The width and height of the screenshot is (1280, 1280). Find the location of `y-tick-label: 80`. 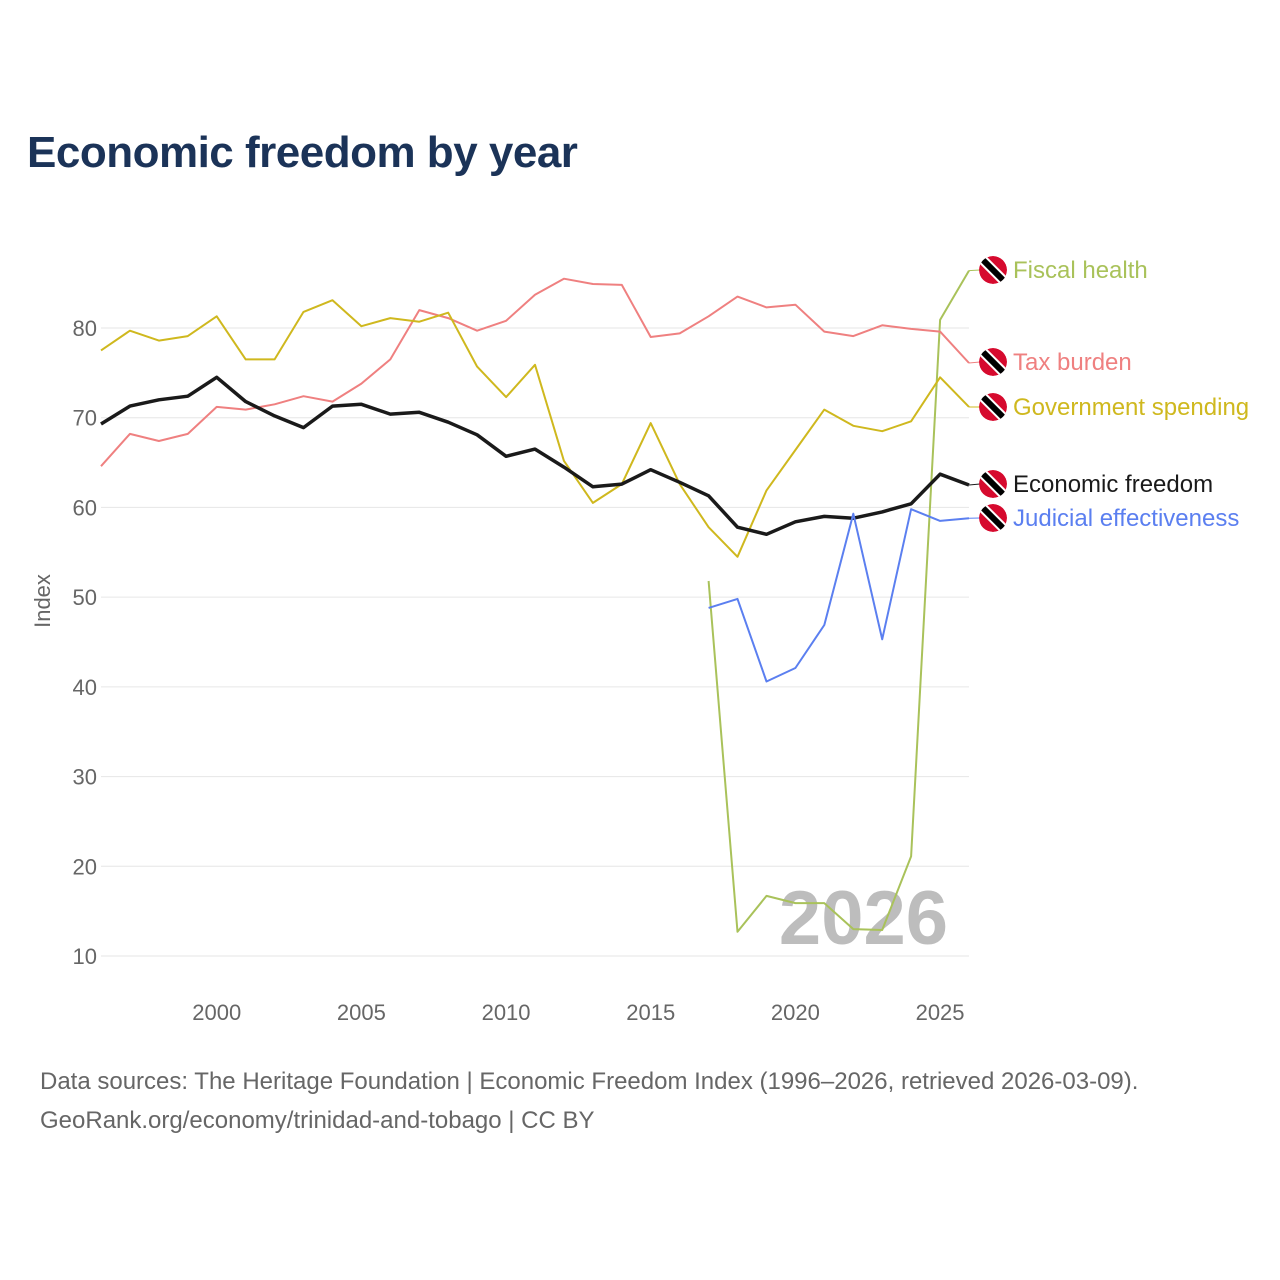

y-tick-label: 80 is located at coordinates (85, 328).